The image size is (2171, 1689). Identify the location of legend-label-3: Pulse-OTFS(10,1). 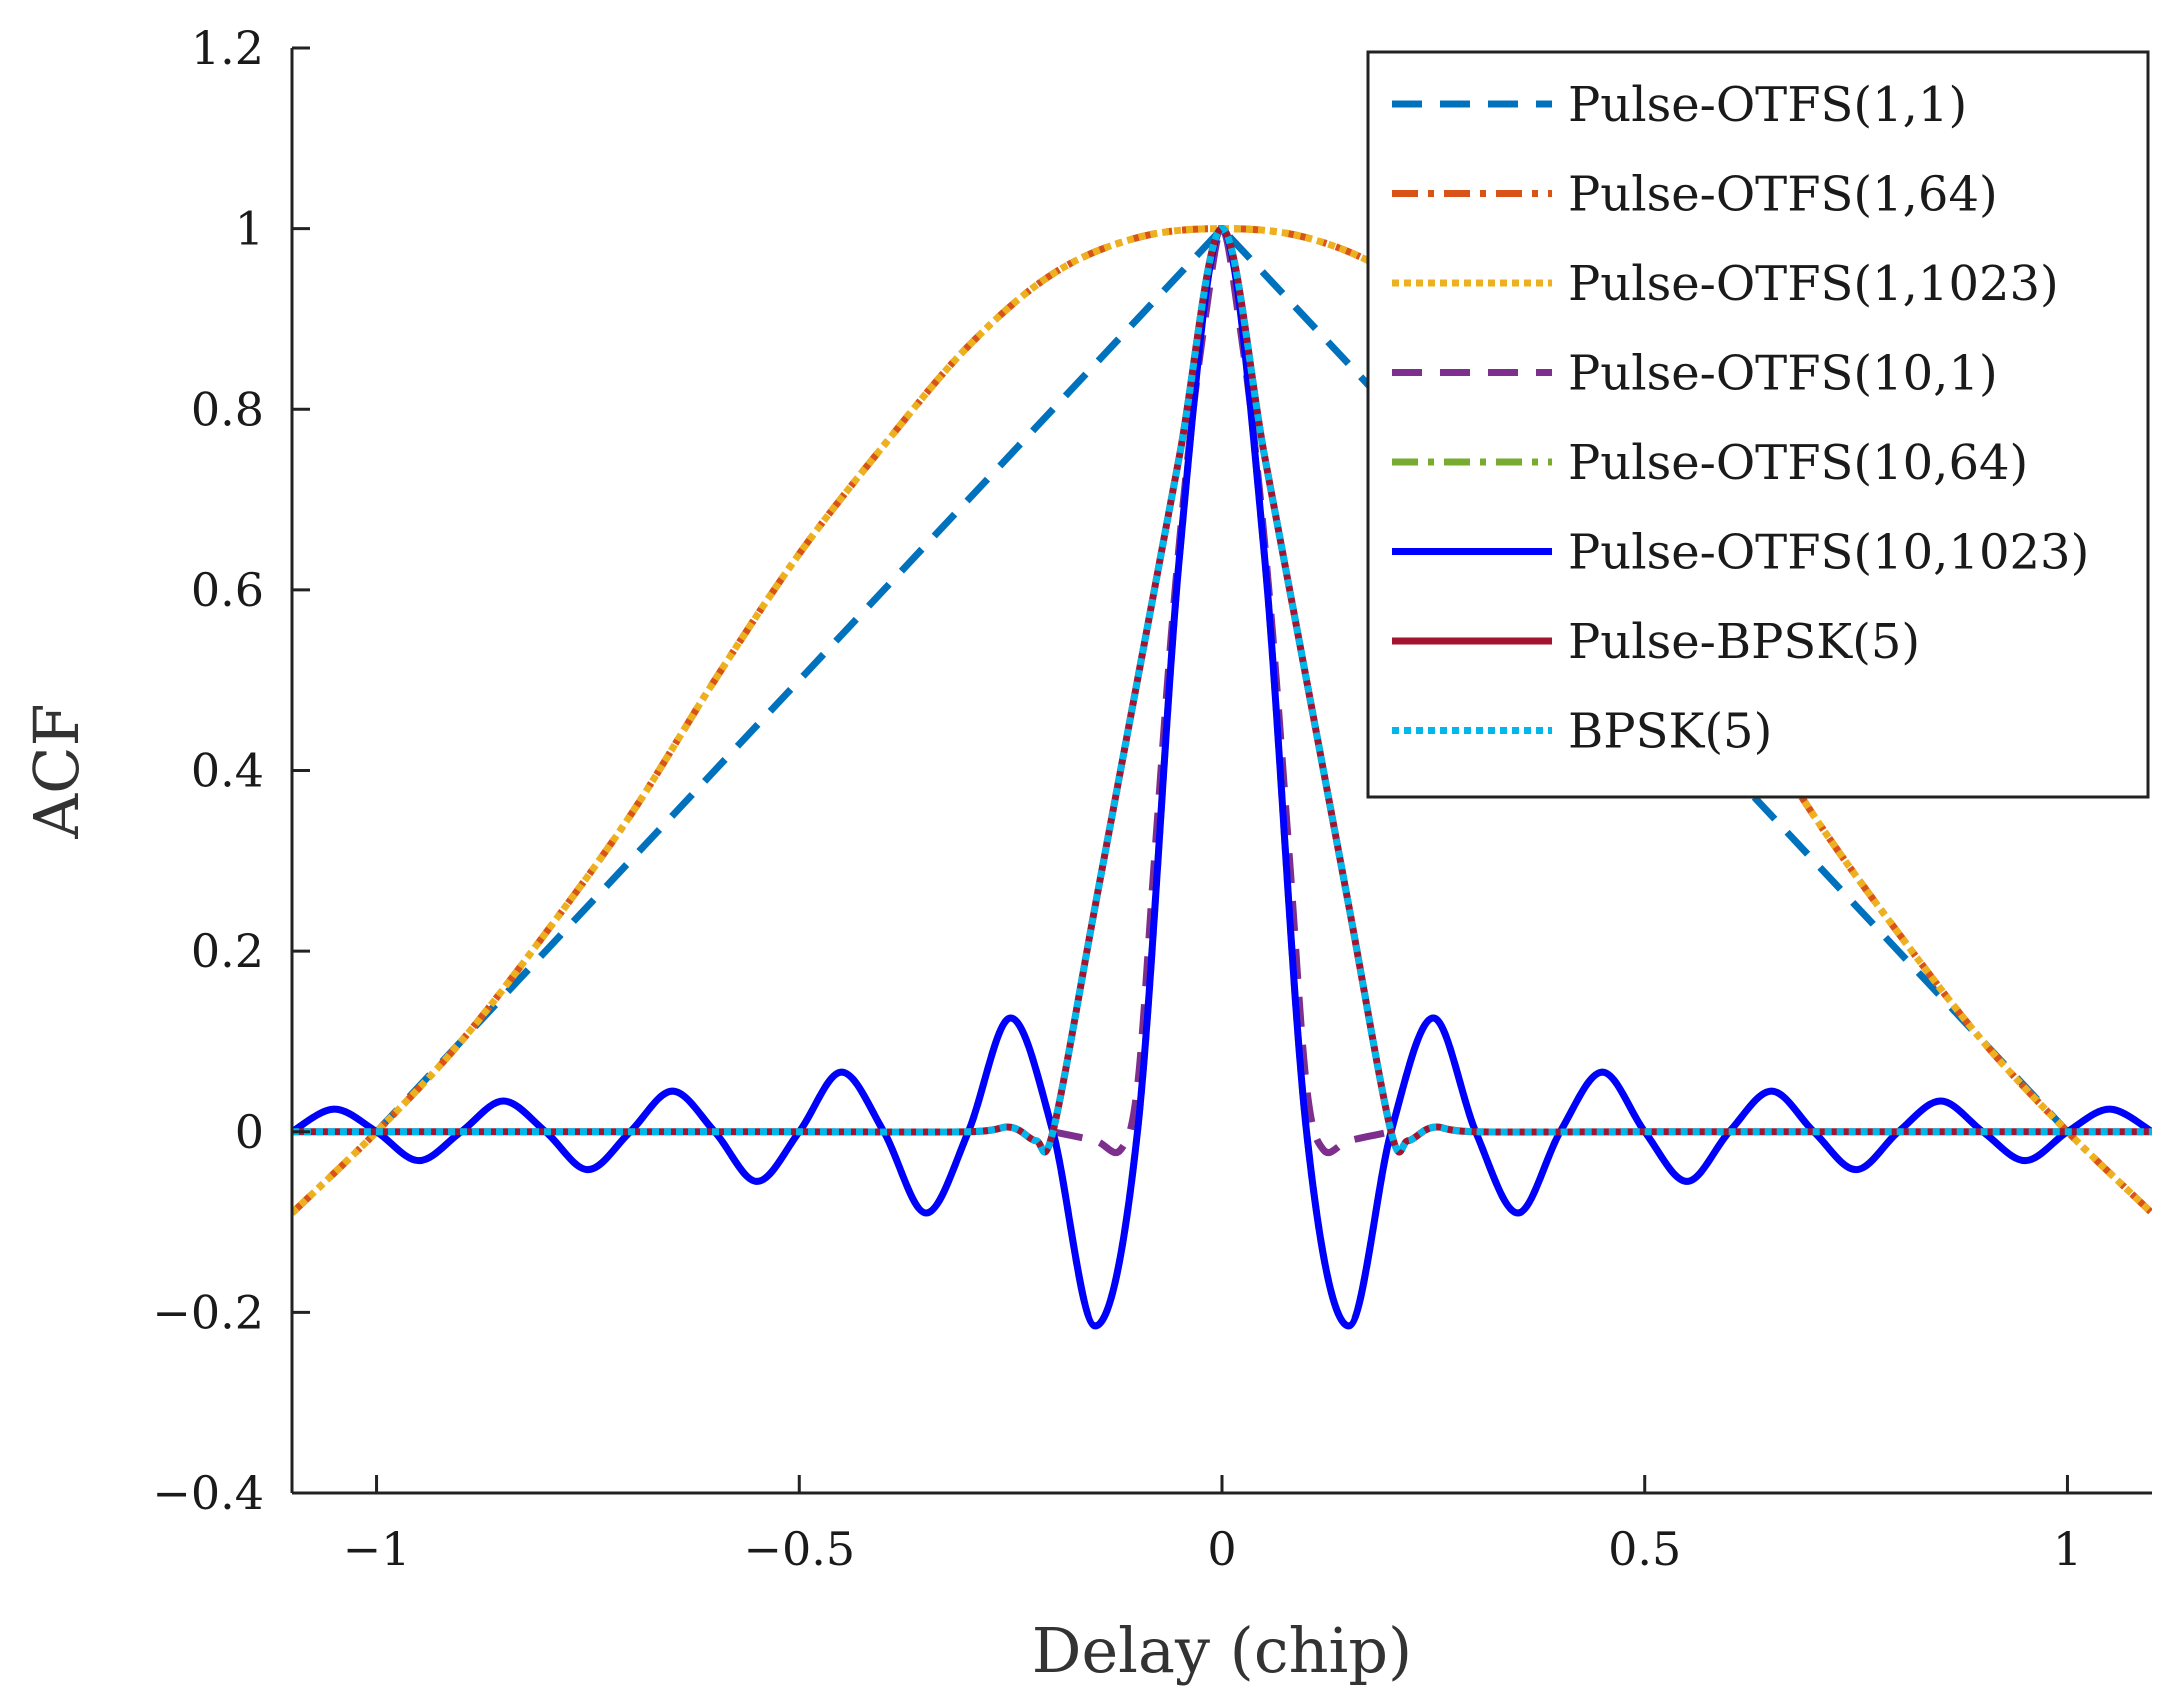
(1783, 374).